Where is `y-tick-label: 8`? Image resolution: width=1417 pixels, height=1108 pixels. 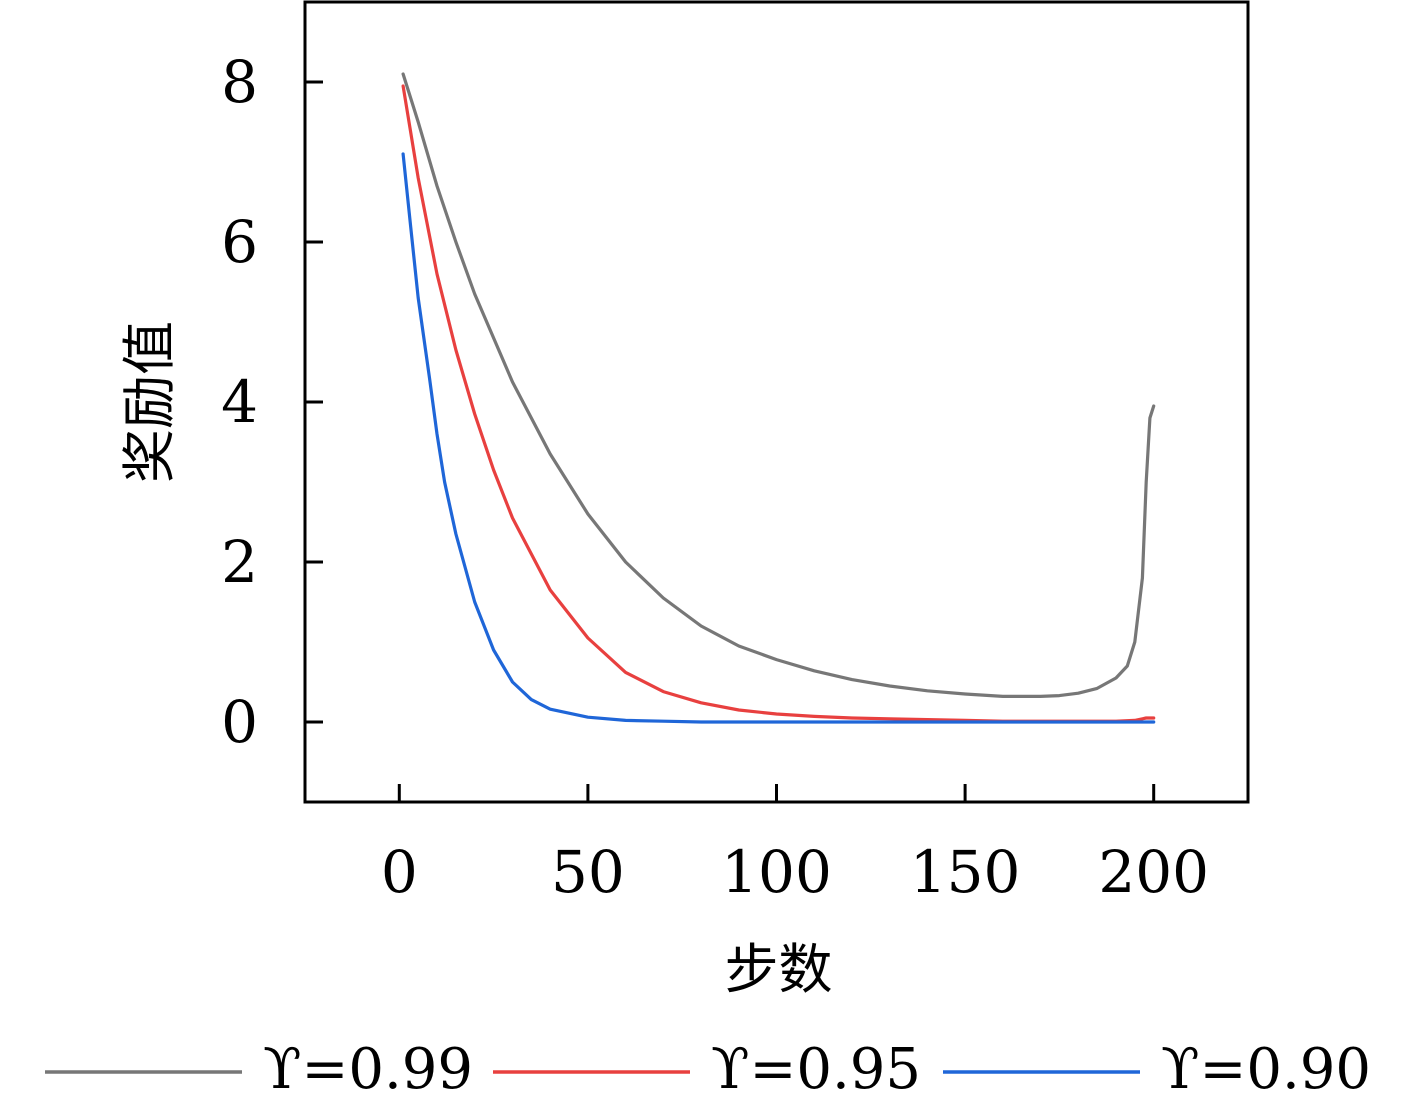 y-tick-label: 8 is located at coordinates (239, 82).